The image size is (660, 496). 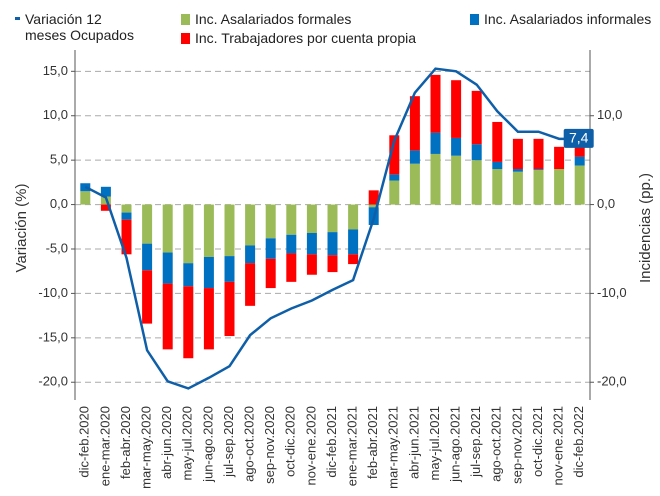 I want to click on legend-label: Variación 12 meses Ocupados, so click(x=79, y=27).